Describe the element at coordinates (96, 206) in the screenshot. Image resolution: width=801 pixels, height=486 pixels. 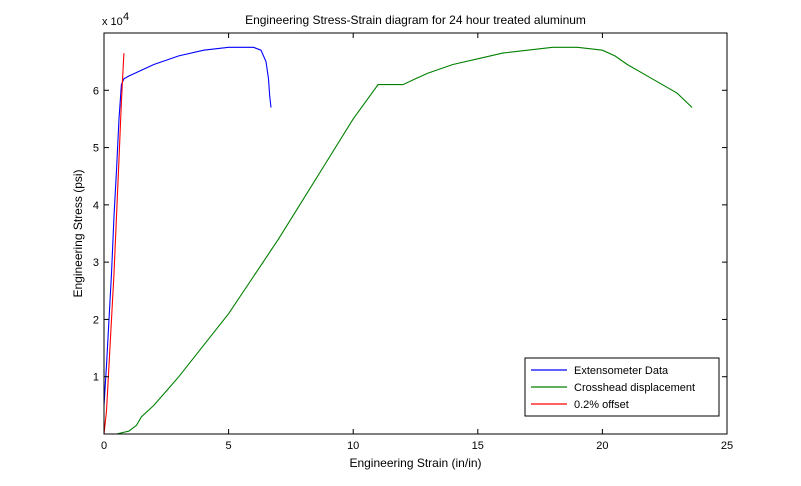
I see `y-tick-label: 4` at that location.